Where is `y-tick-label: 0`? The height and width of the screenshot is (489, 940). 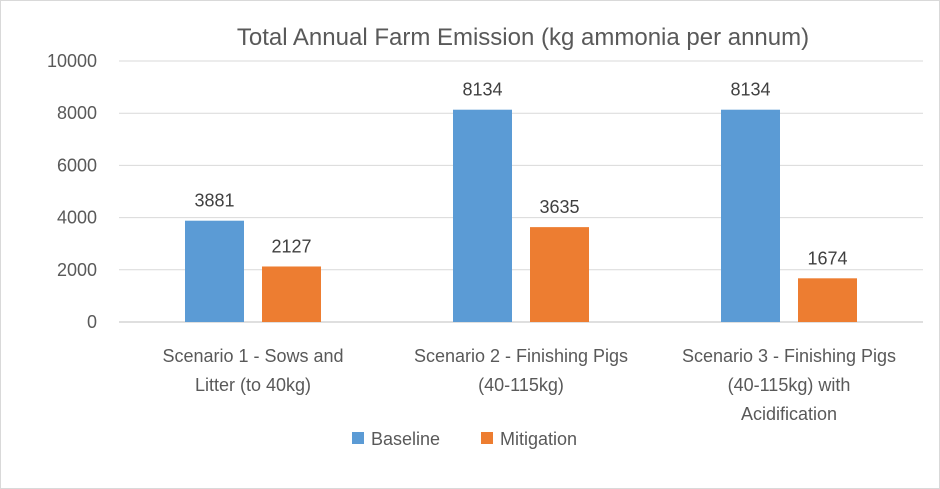
y-tick-label: 0 is located at coordinates (92, 322).